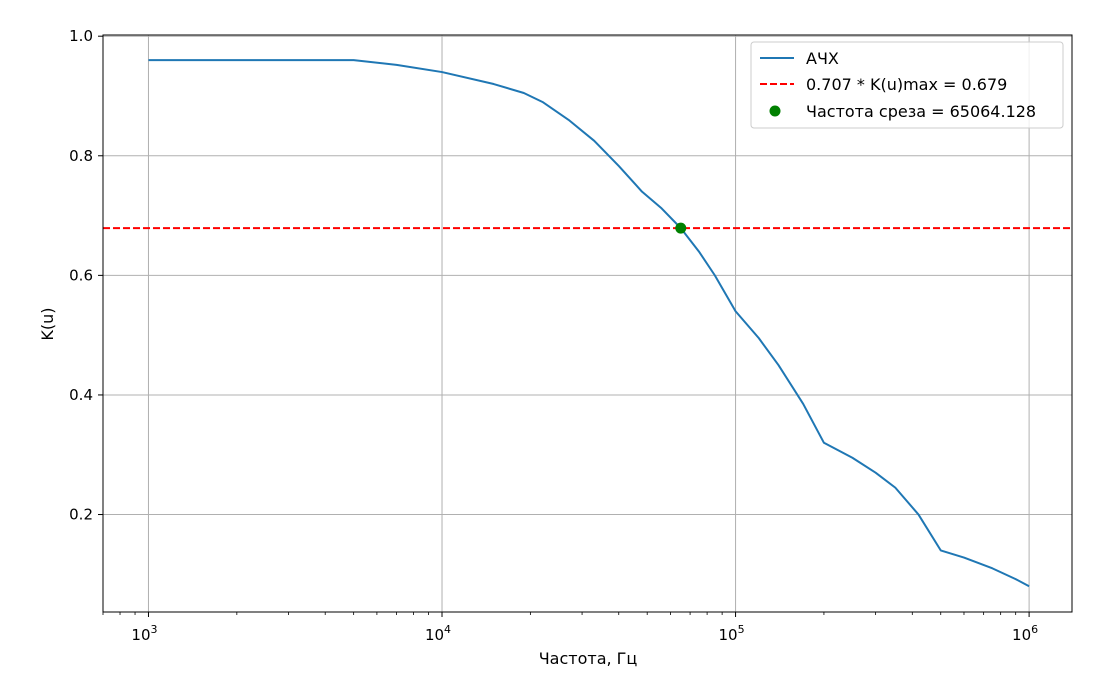 The height and width of the screenshot is (680, 1118). I want to click on y-tick-label: 0.4, so click(81, 395).